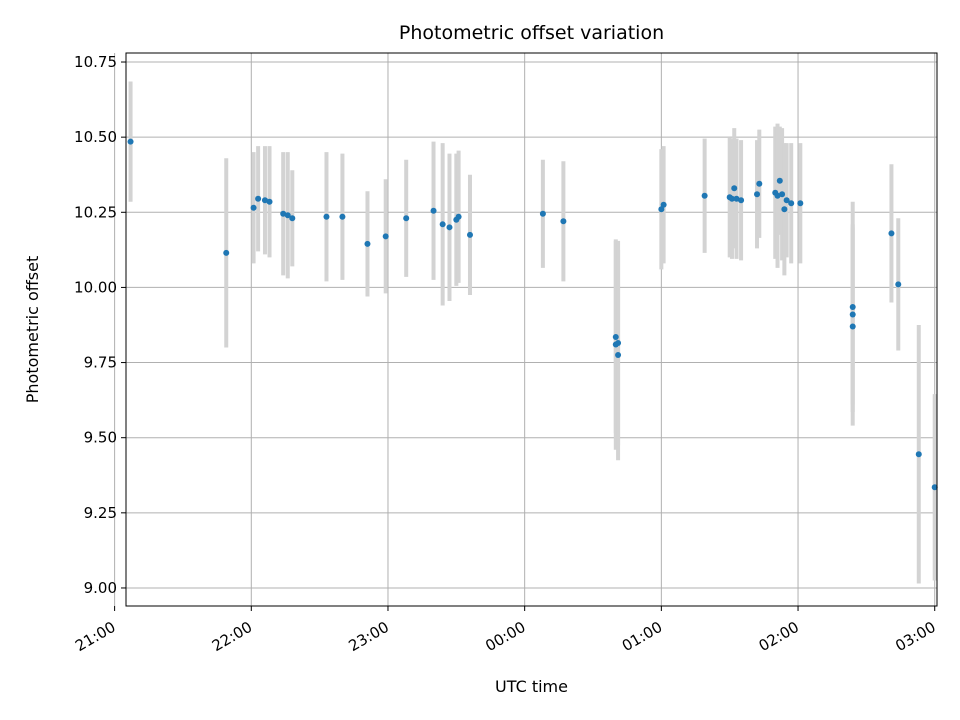 This screenshot has height=720, width=960. I want to click on y-tick-label: 9.50, so click(100, 438).